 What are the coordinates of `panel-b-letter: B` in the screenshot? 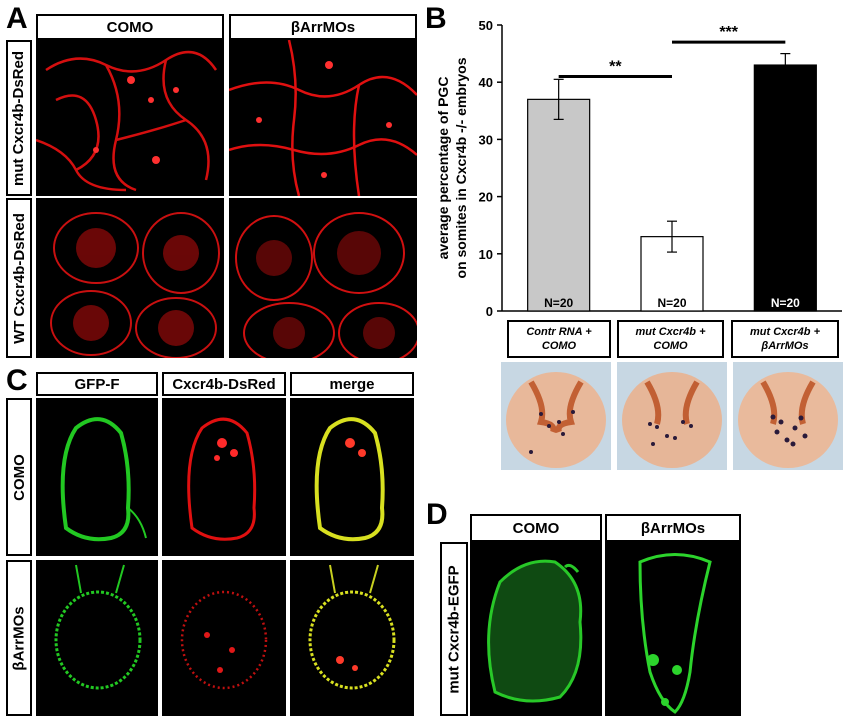 It's located at (436, 18).